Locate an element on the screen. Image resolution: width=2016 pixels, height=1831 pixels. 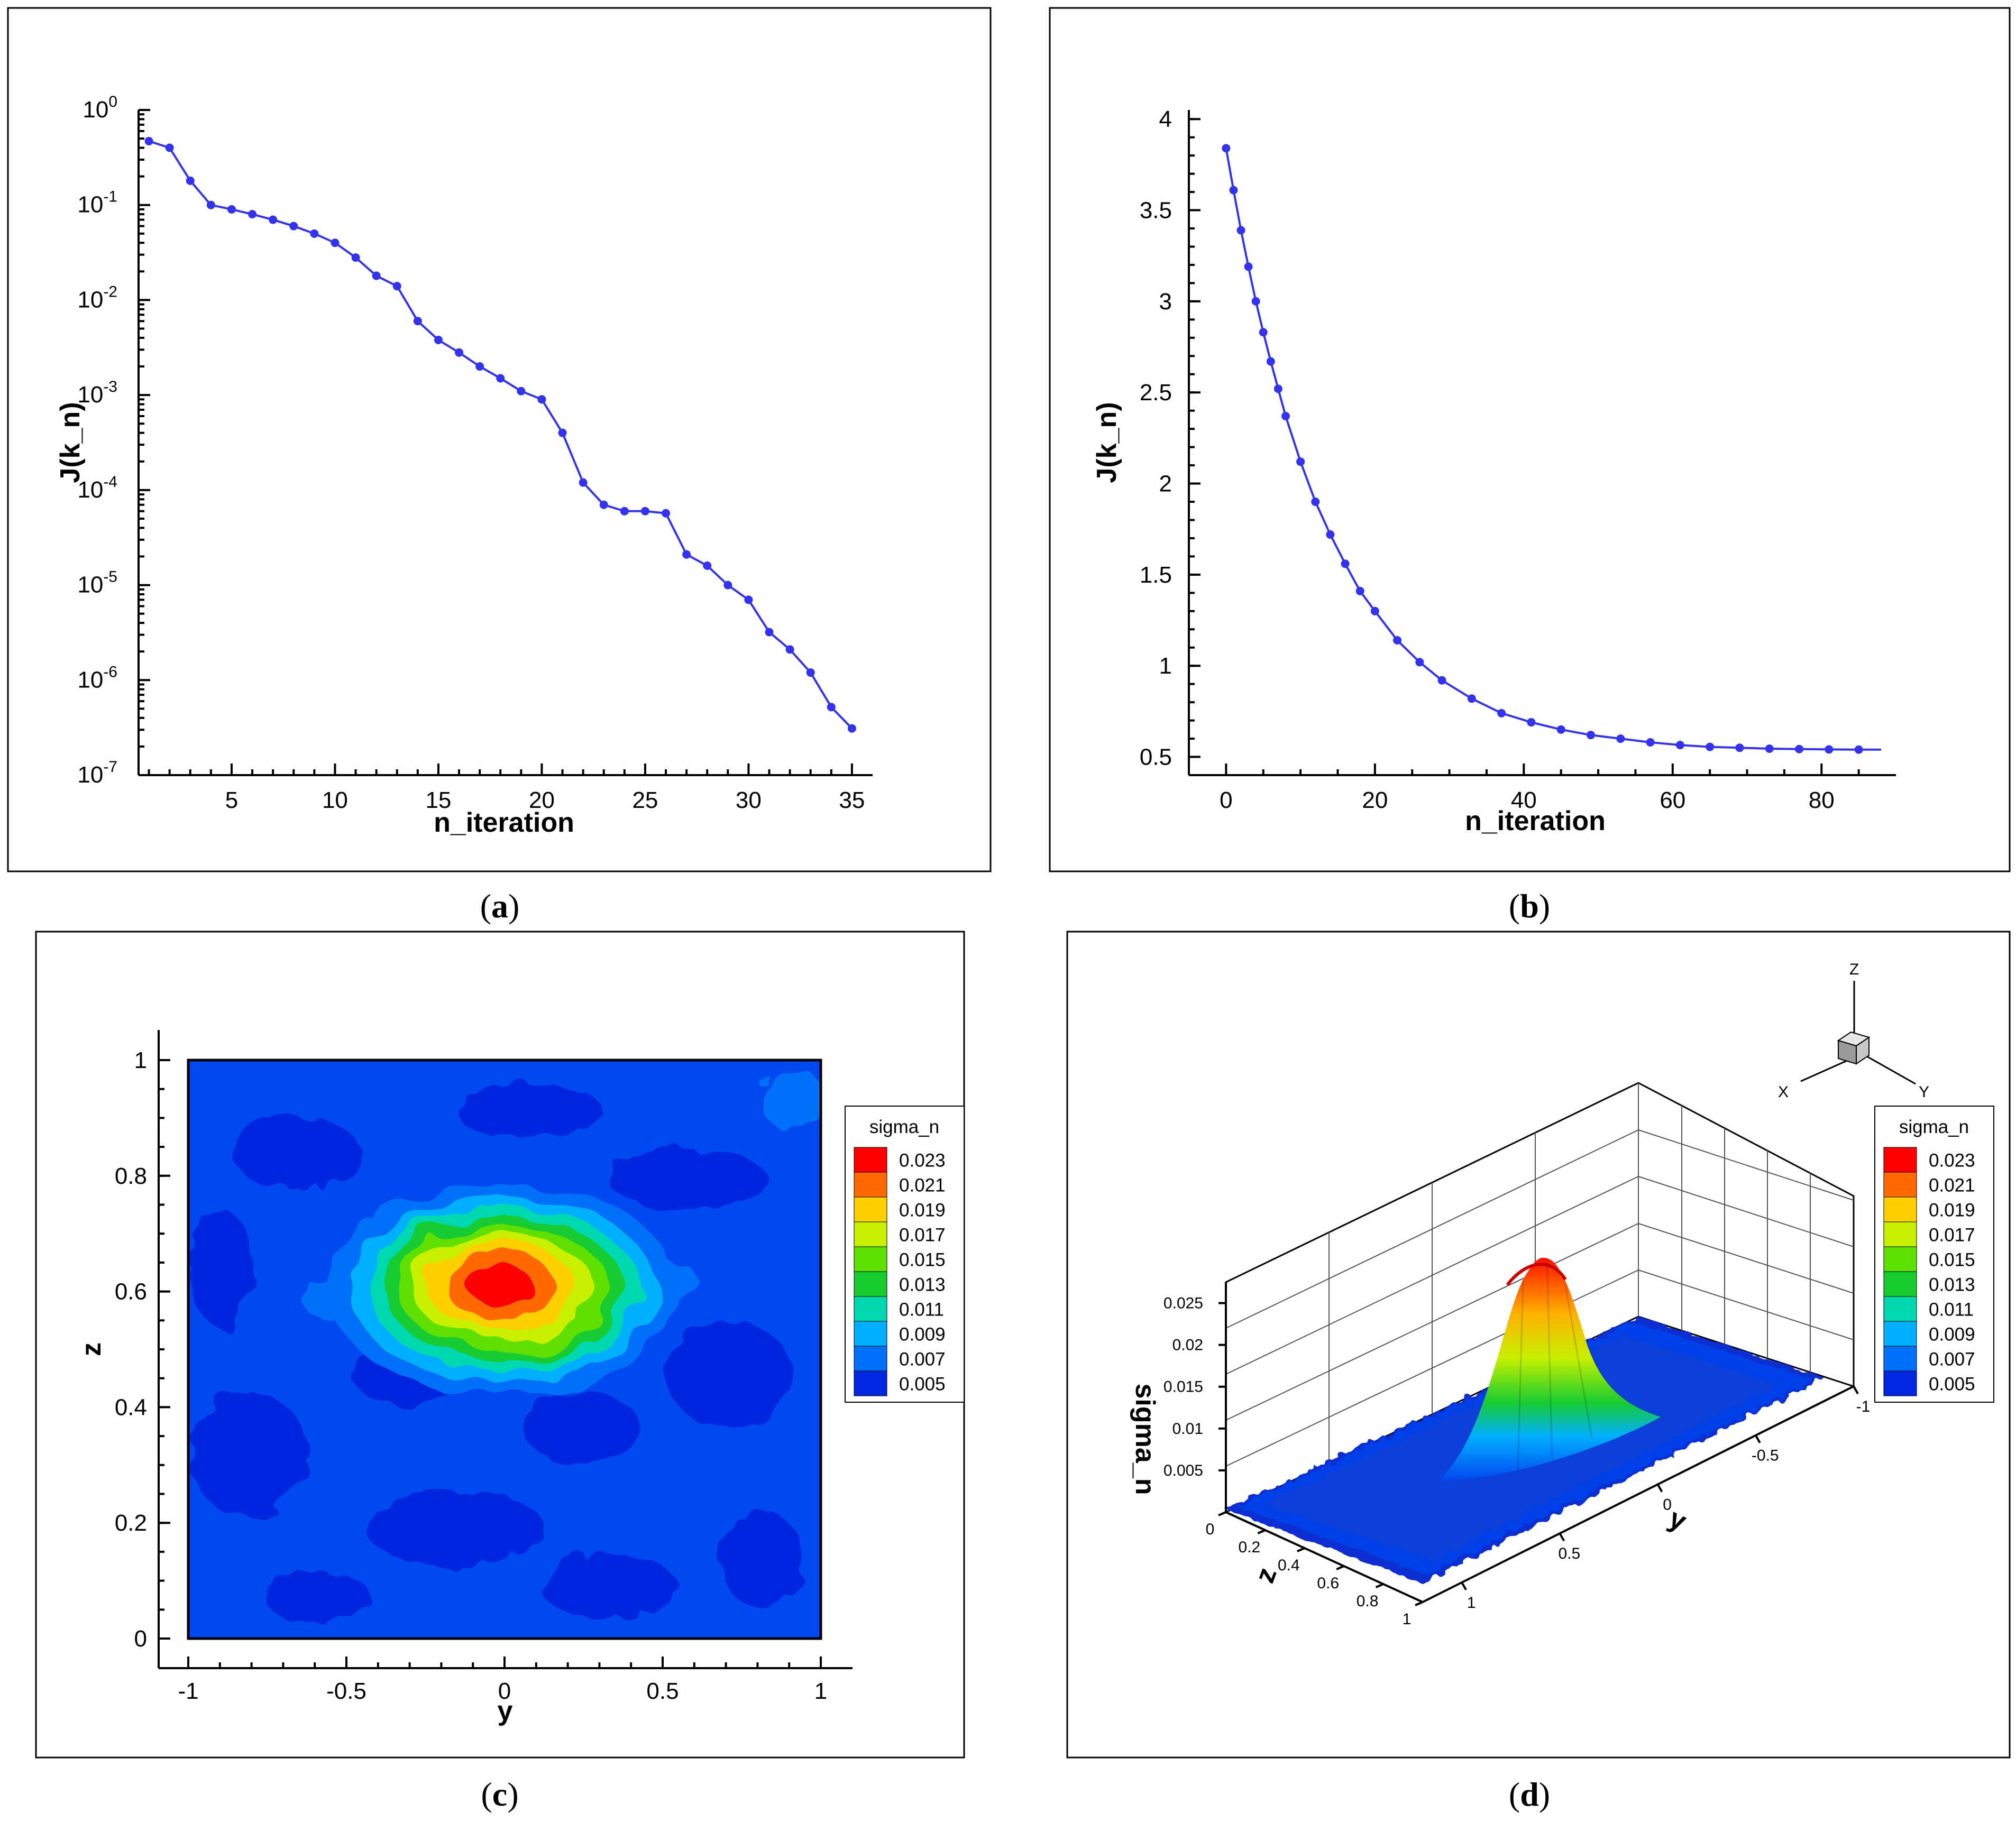
y-tick-label: 10⁰ is located at coordinates (100, 108).